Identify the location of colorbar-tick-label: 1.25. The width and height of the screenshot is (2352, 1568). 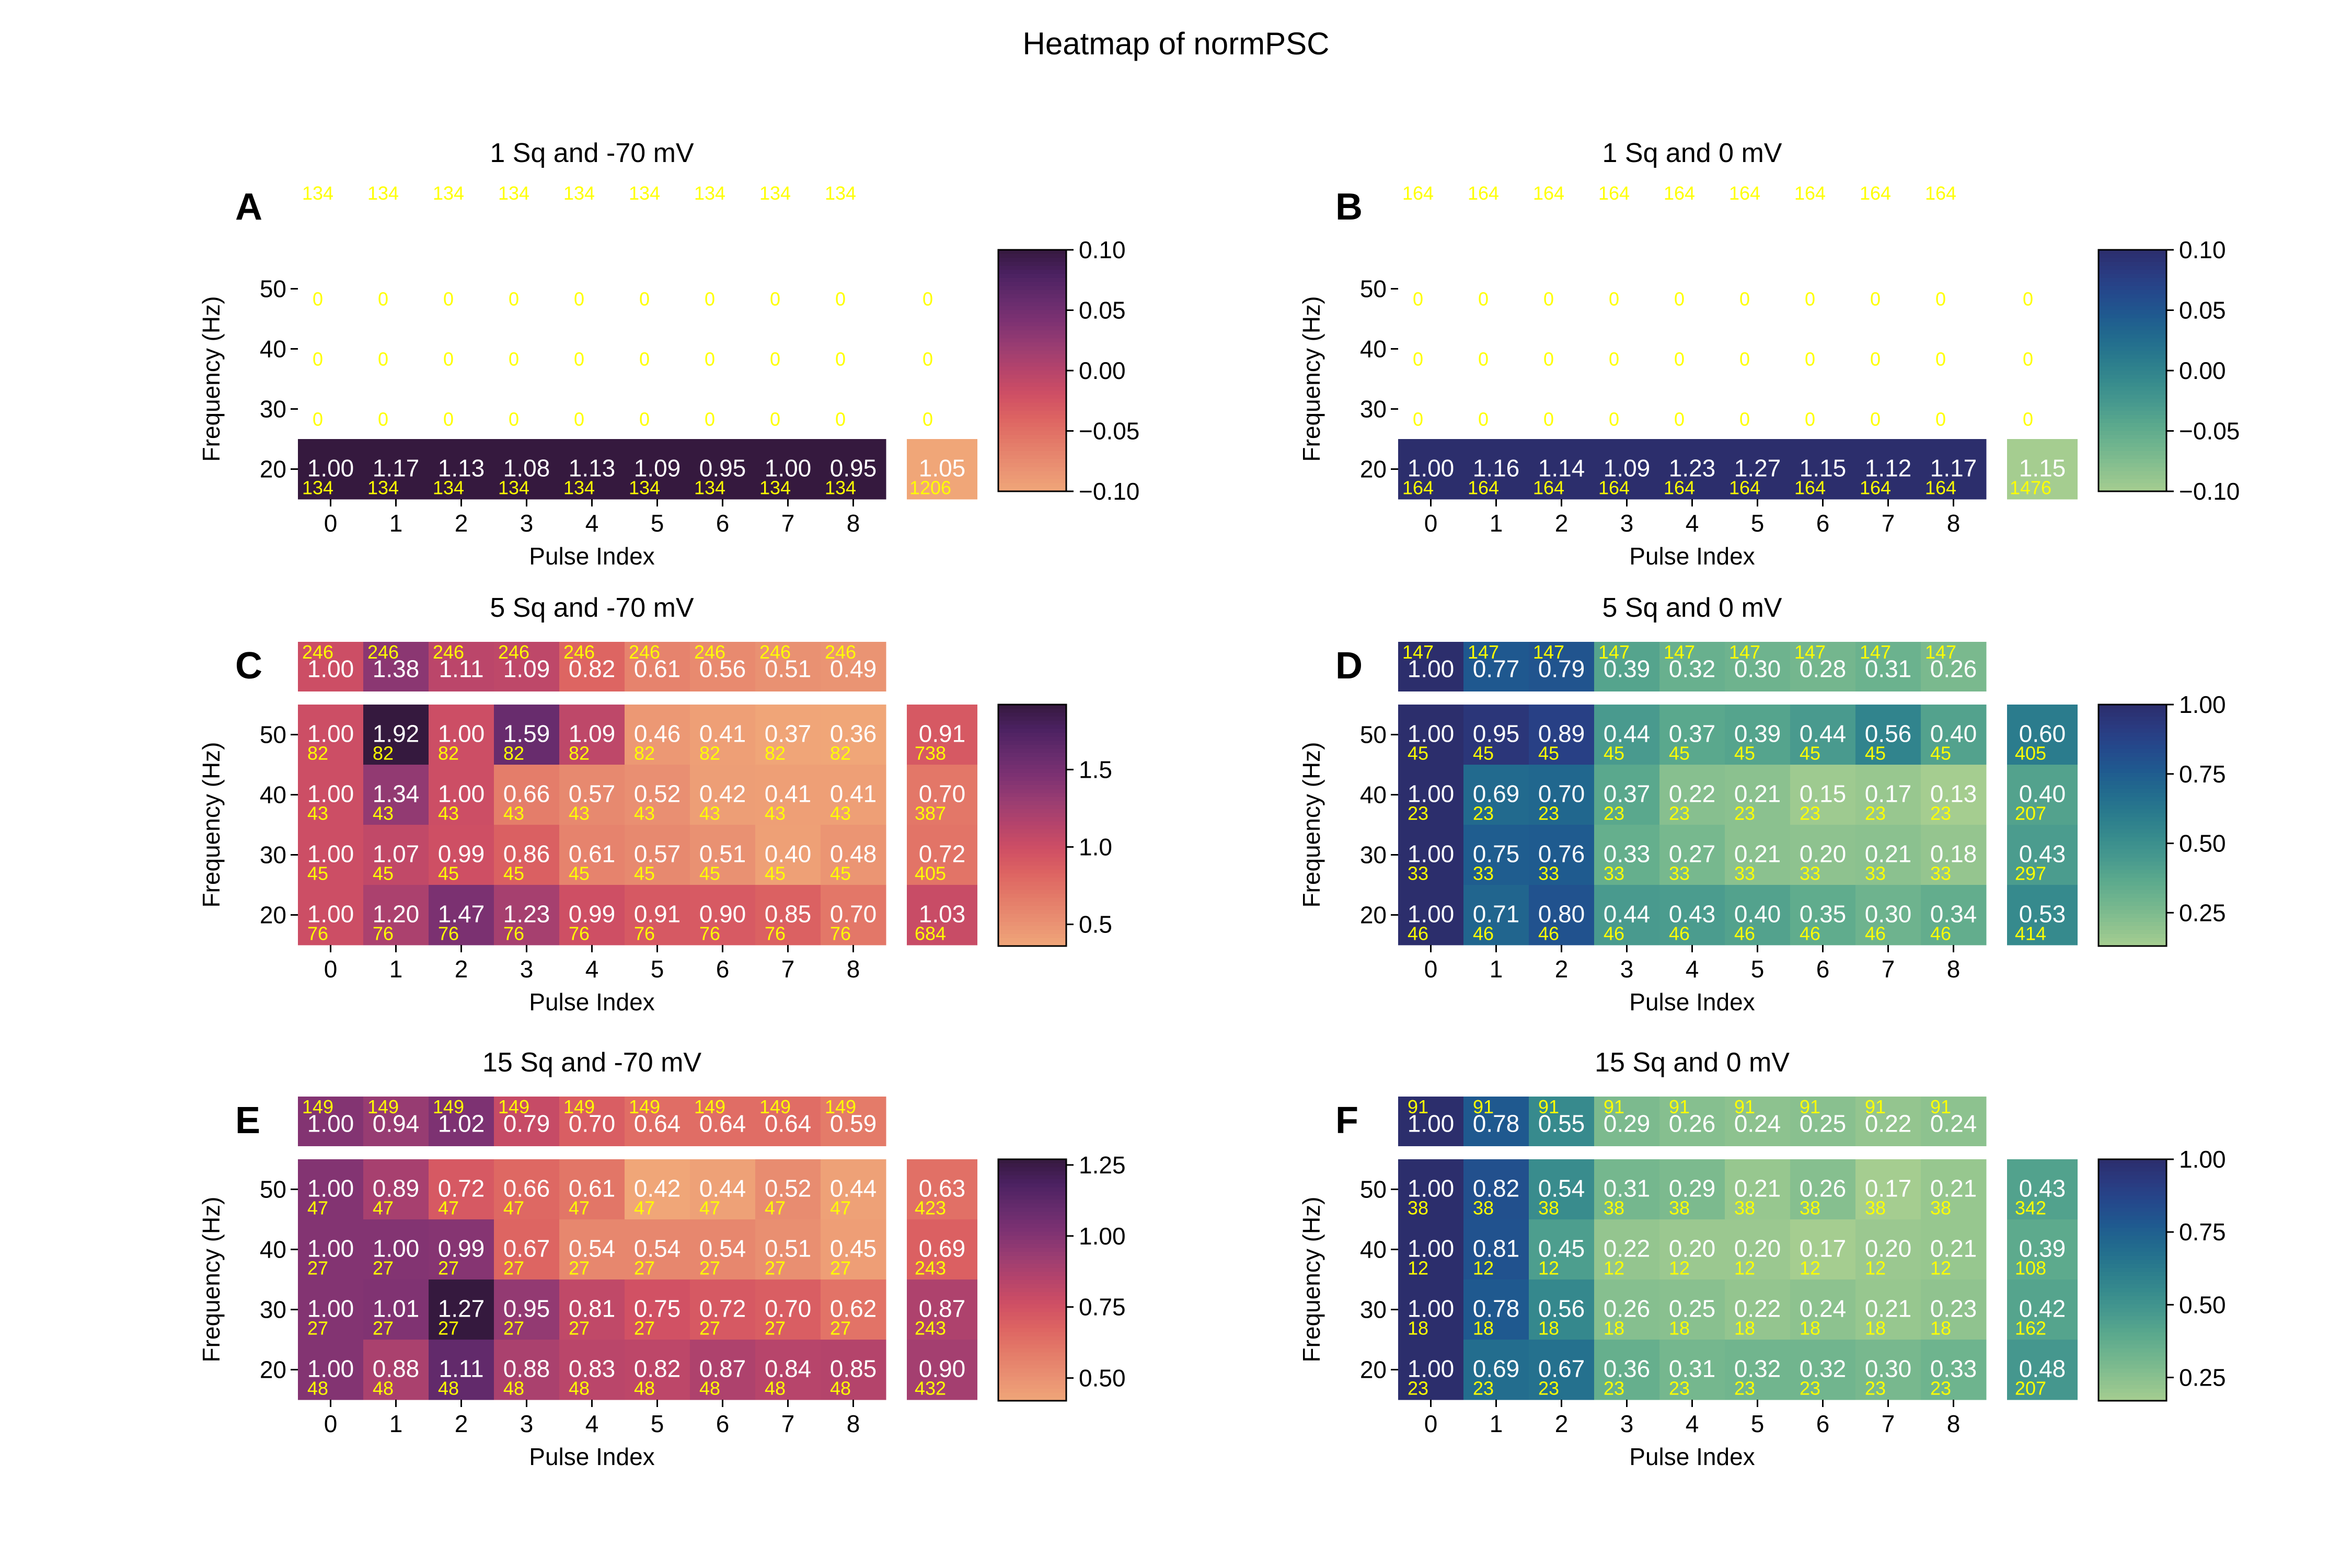
(1102, 1165).